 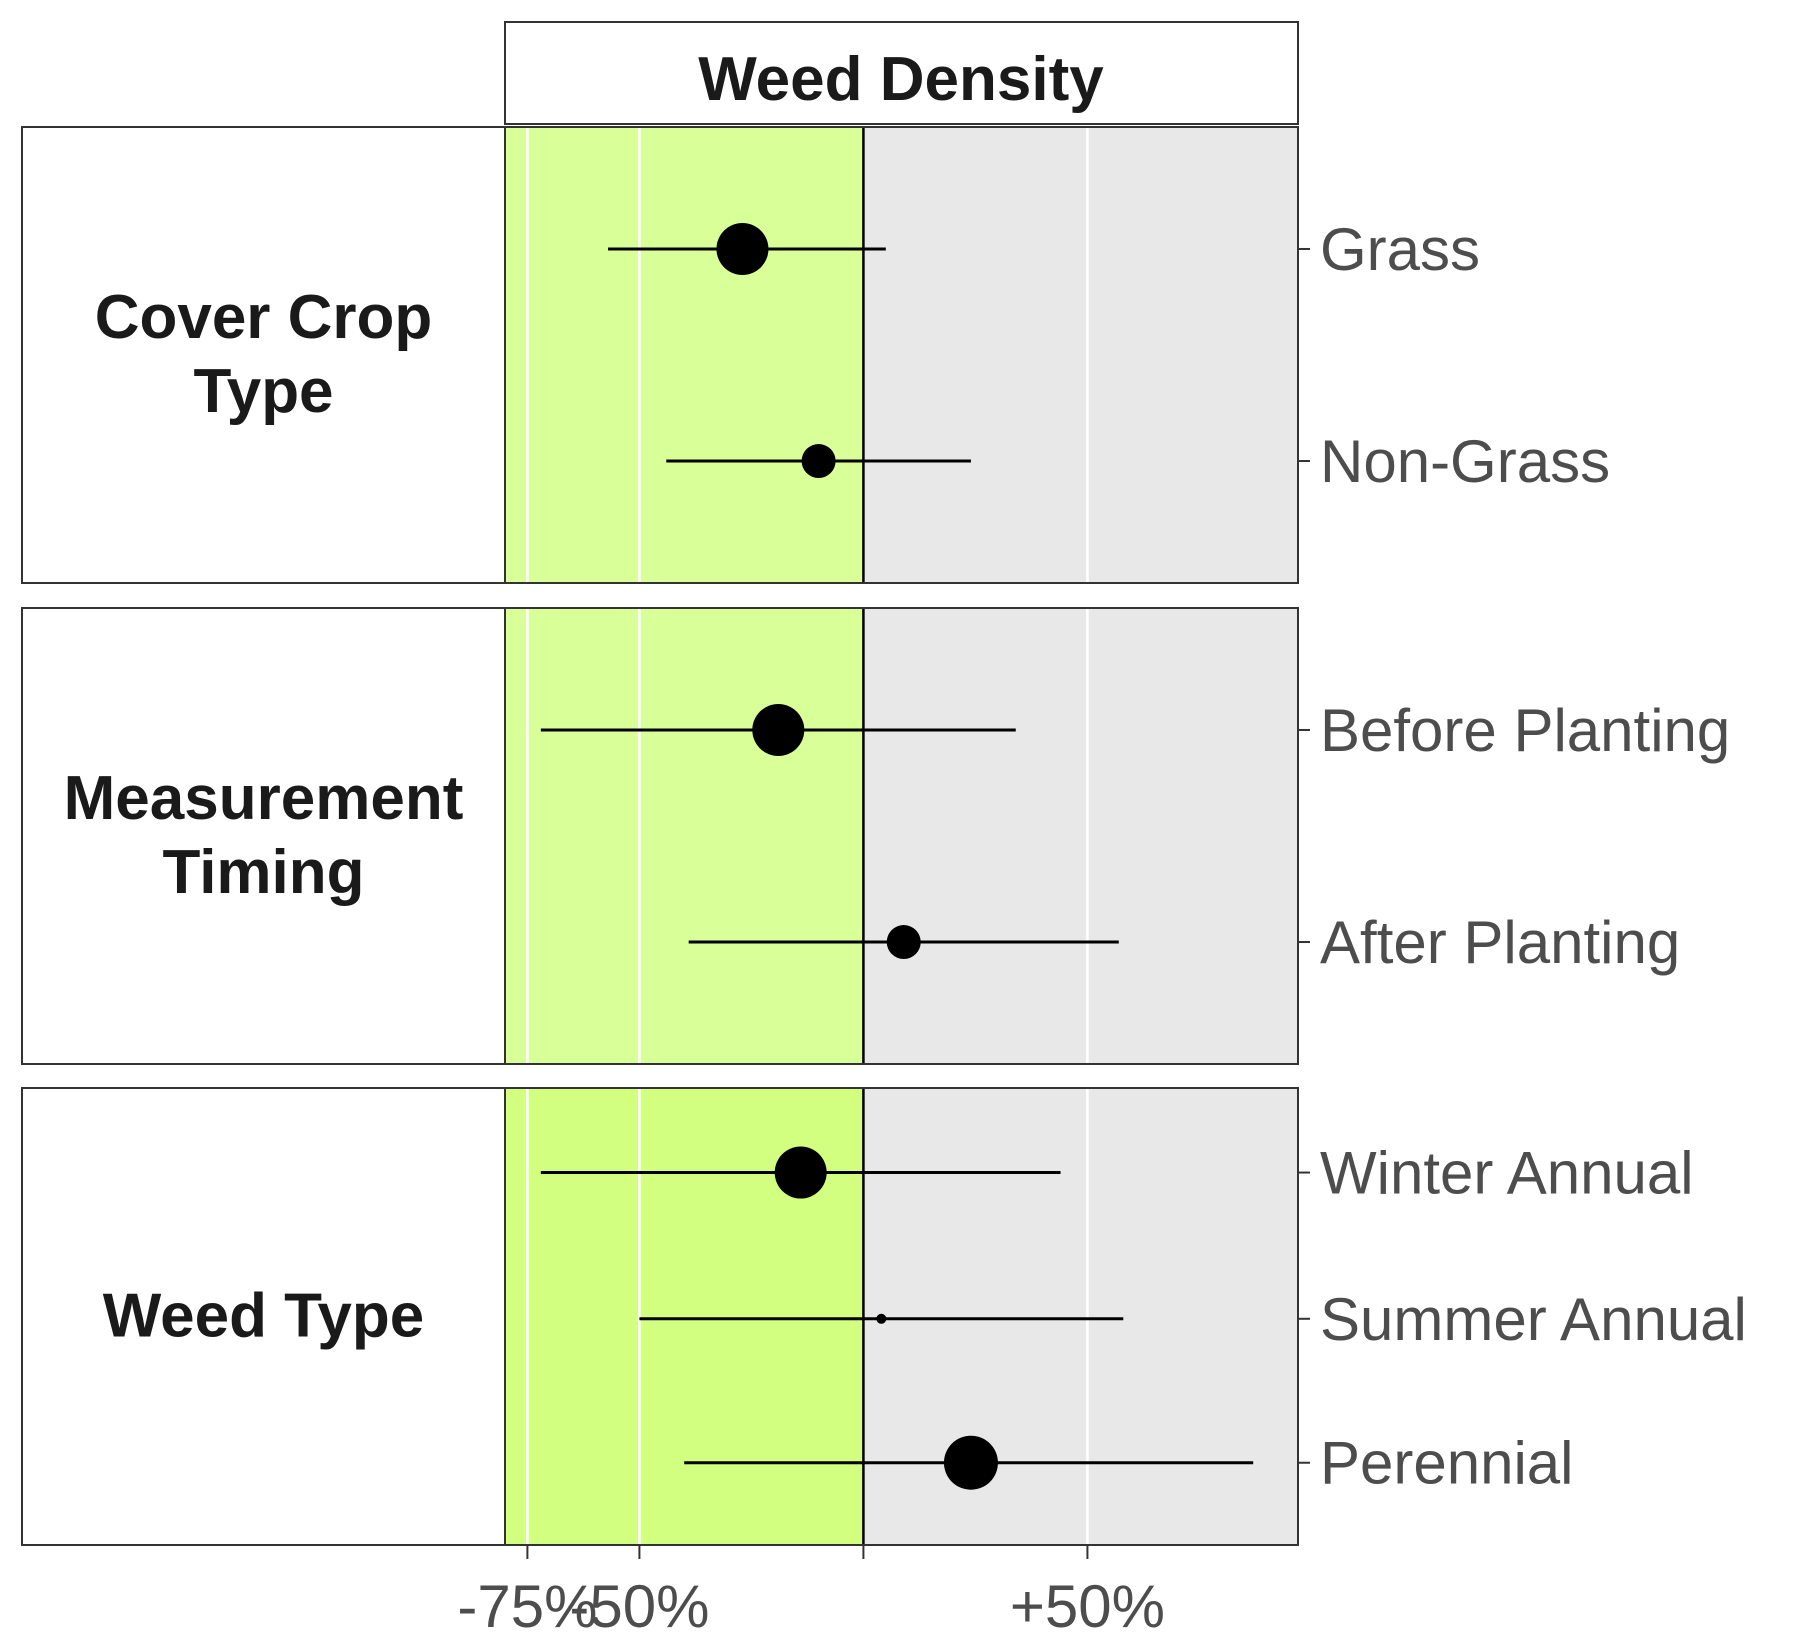 What do you see at coordinates (264, 798) in the screenshot?
I see `facet-label-line: Measurement` at bounding box center [264, 798].